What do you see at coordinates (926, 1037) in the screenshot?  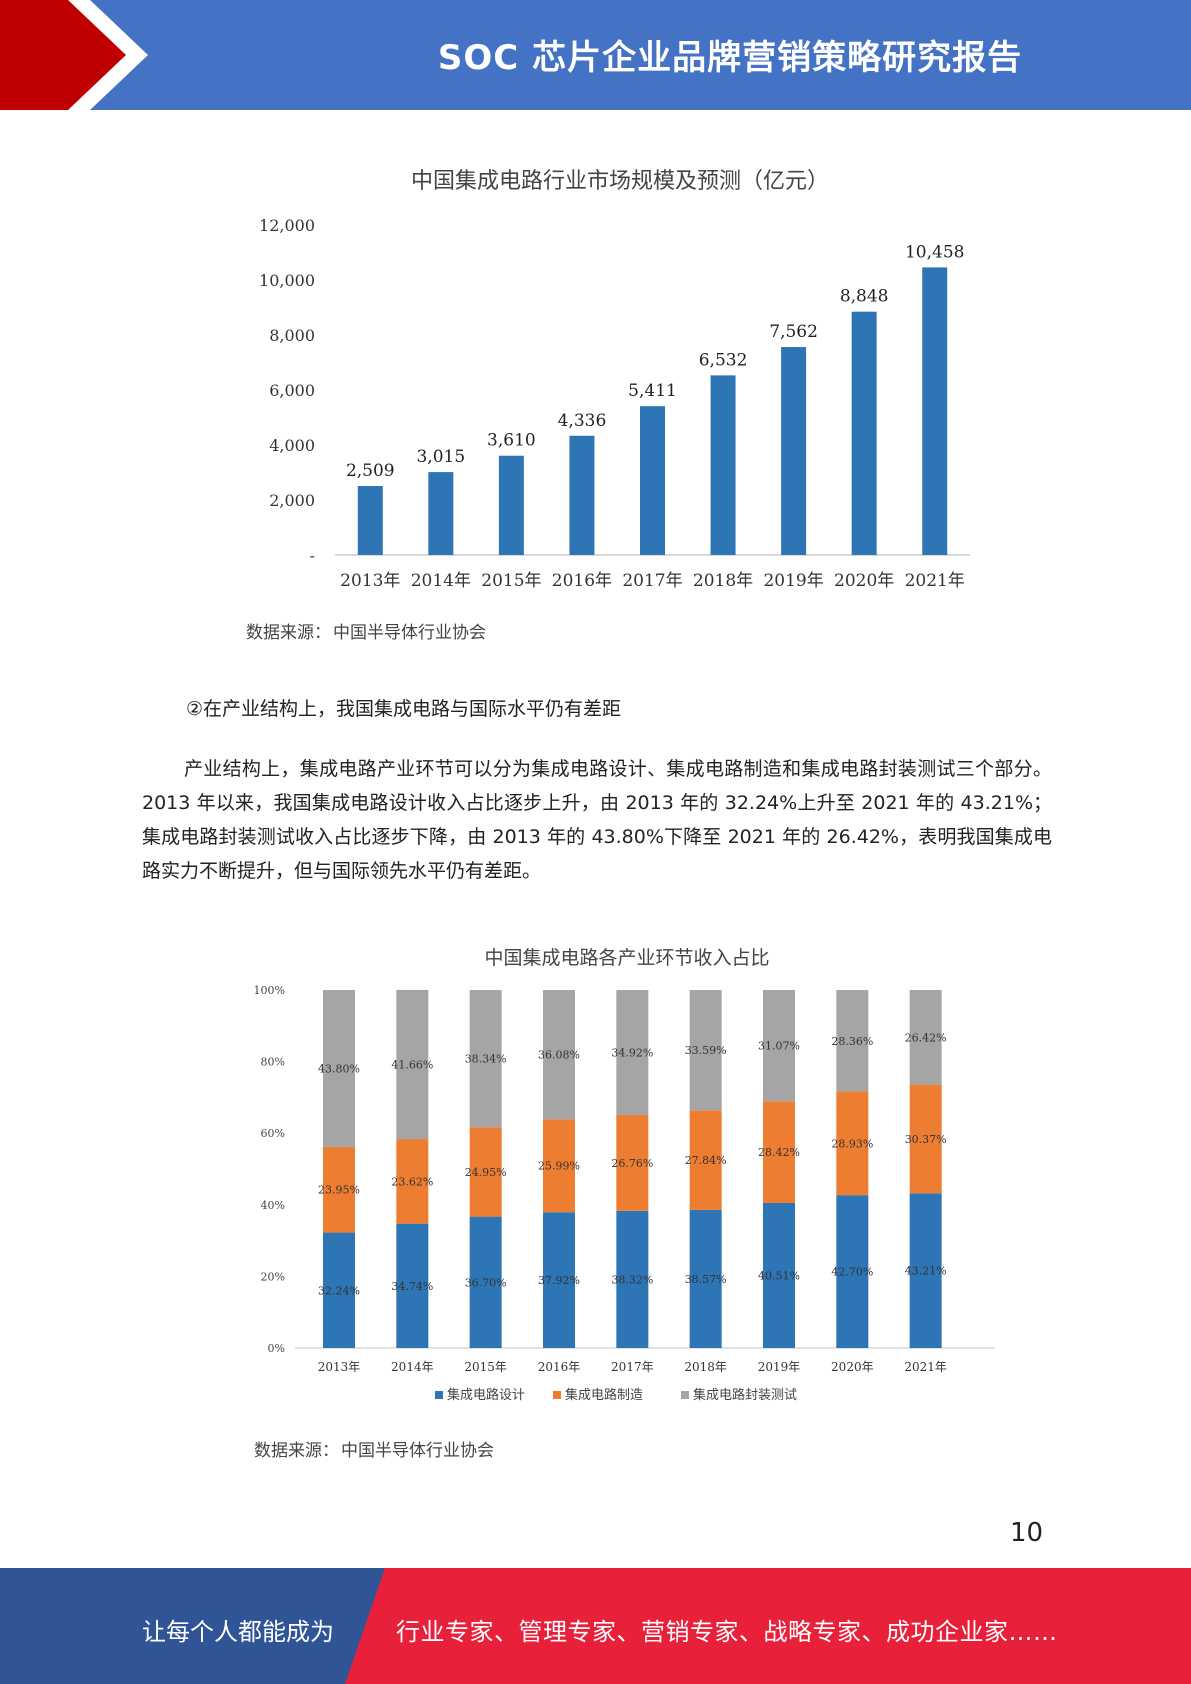 I see `data-label: 26.42%` at bounding box center [926, 1037].